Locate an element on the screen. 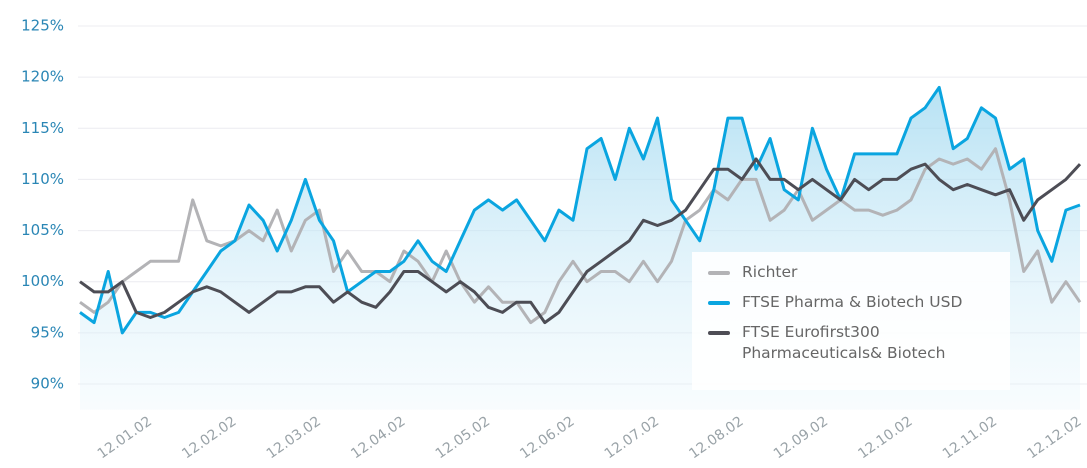 This screenshot has width=1087, height=468. y-tick-label: 100% is located at coordinates (42, 281).